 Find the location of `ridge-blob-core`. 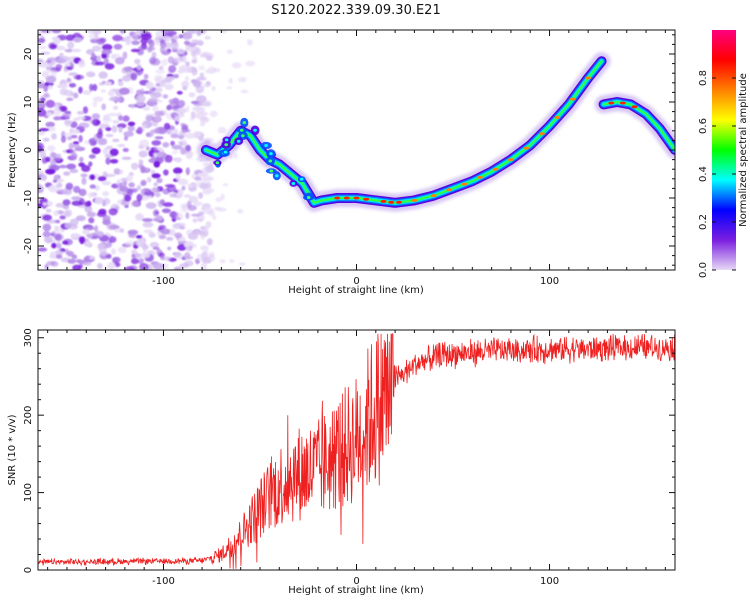

ridge-blob-core is located at coordinates (244, 123).